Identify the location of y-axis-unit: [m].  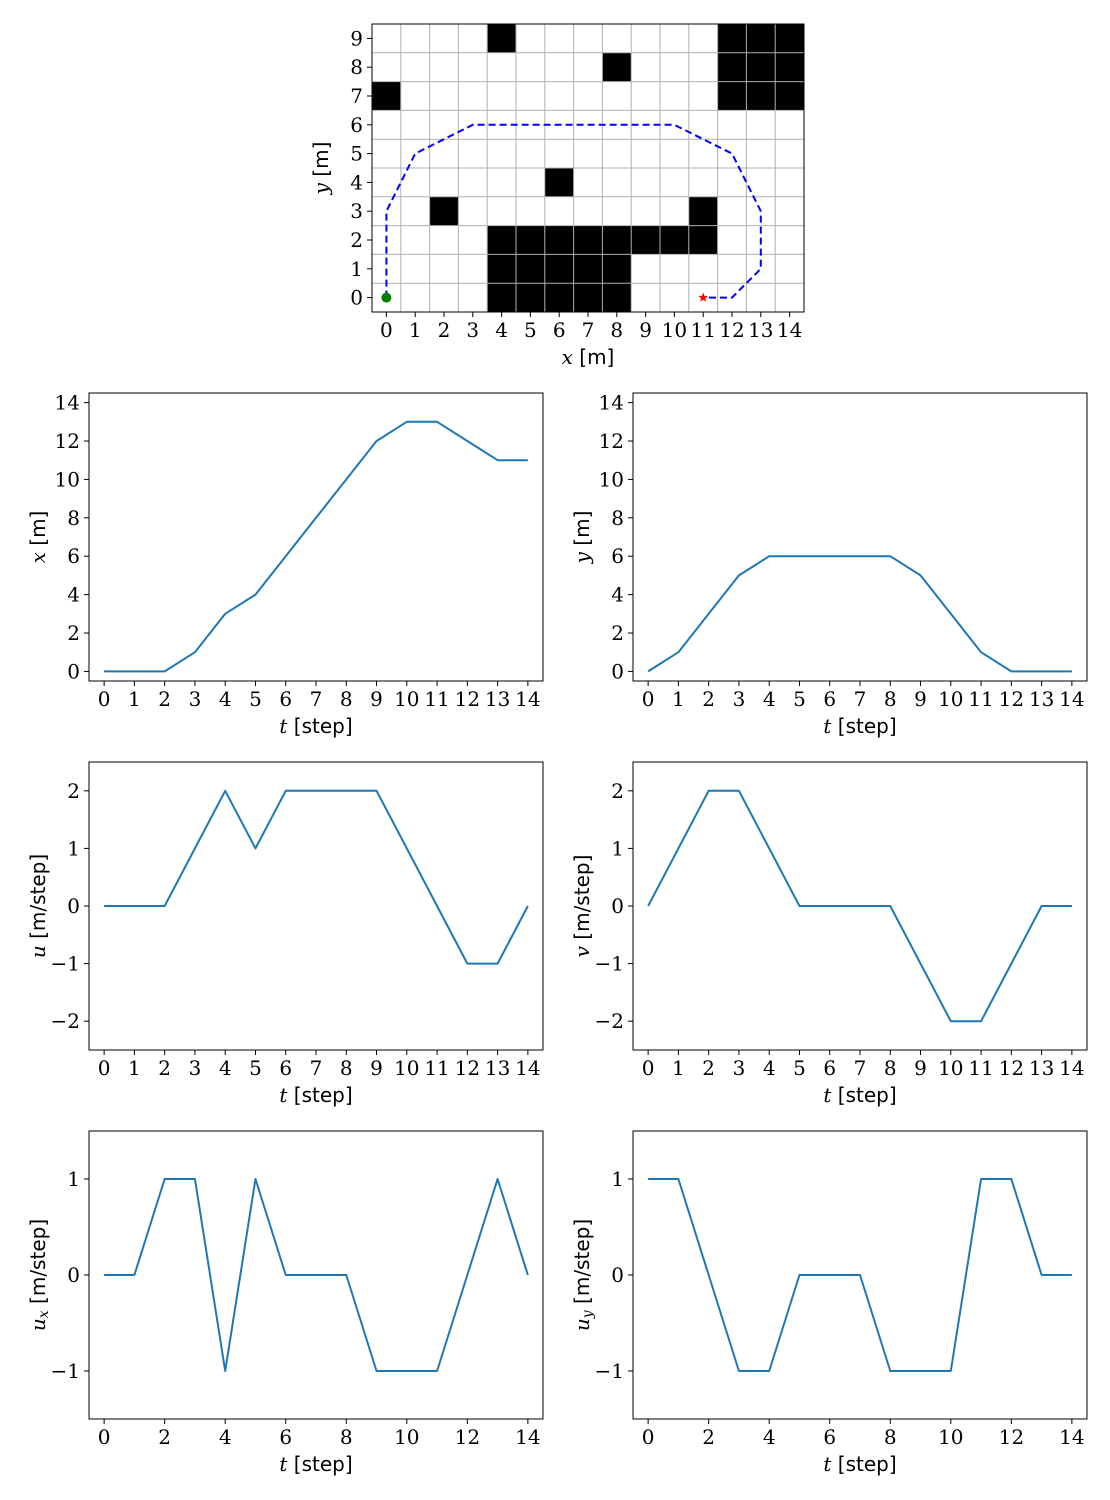
(38, 531).